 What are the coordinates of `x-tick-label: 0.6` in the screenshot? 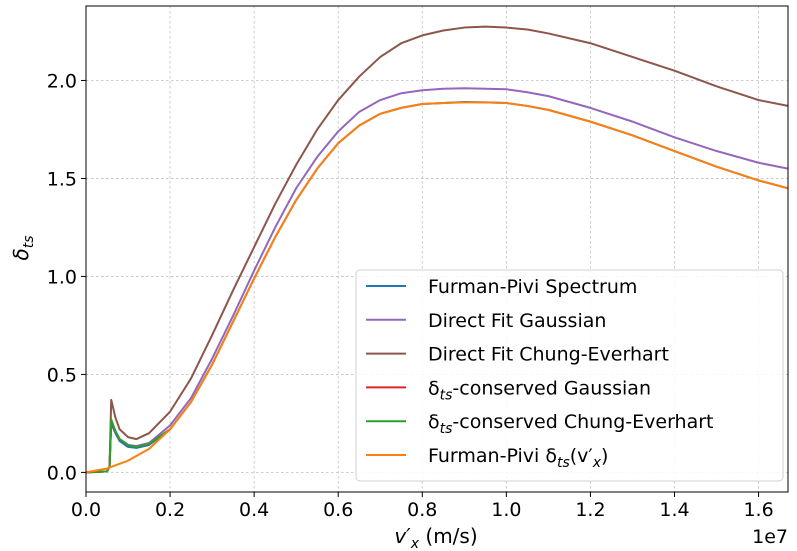 It's located at (338, 510).